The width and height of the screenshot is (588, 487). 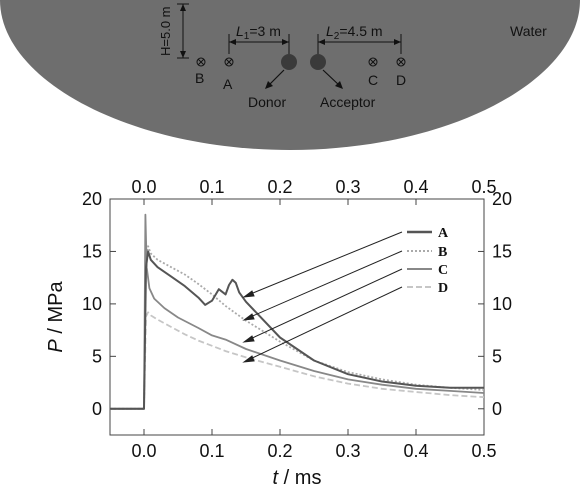 What do you see at coordinates (279, 451) in the screenshot?
I see `x-tick-label: 0.2` at bounding box center [279, 451].